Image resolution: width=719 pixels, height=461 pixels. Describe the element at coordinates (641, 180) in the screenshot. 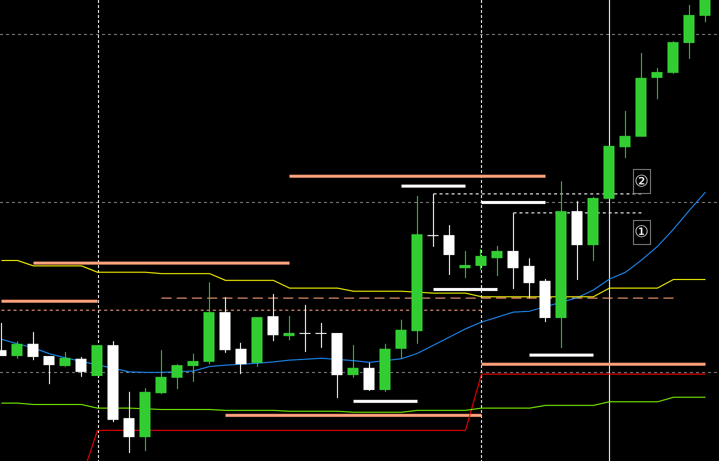

I see `annotation: ②` at that location.